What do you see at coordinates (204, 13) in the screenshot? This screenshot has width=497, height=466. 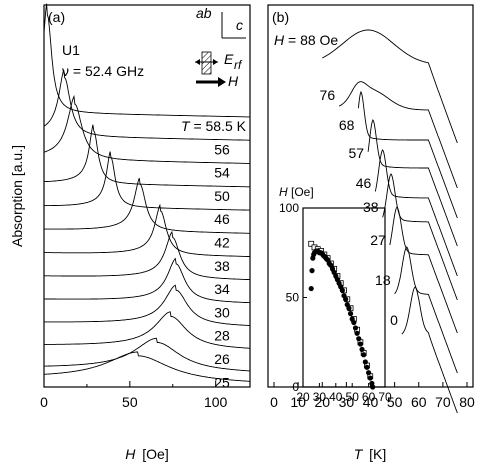 I see `ab-label: ab` at bounding box center [204, 13].